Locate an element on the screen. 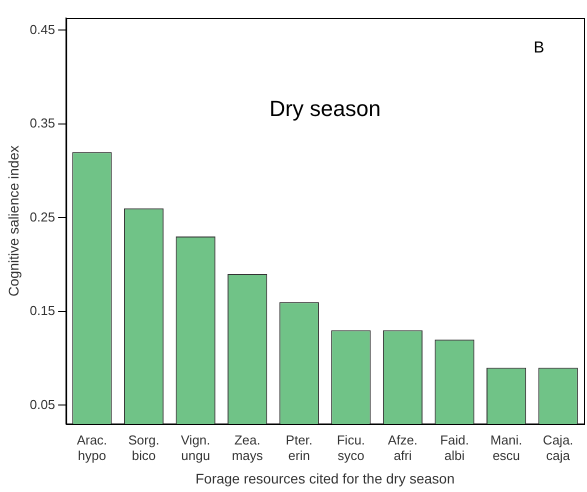  y-tick-label: 0.45 is located at coordinates (43, 29).